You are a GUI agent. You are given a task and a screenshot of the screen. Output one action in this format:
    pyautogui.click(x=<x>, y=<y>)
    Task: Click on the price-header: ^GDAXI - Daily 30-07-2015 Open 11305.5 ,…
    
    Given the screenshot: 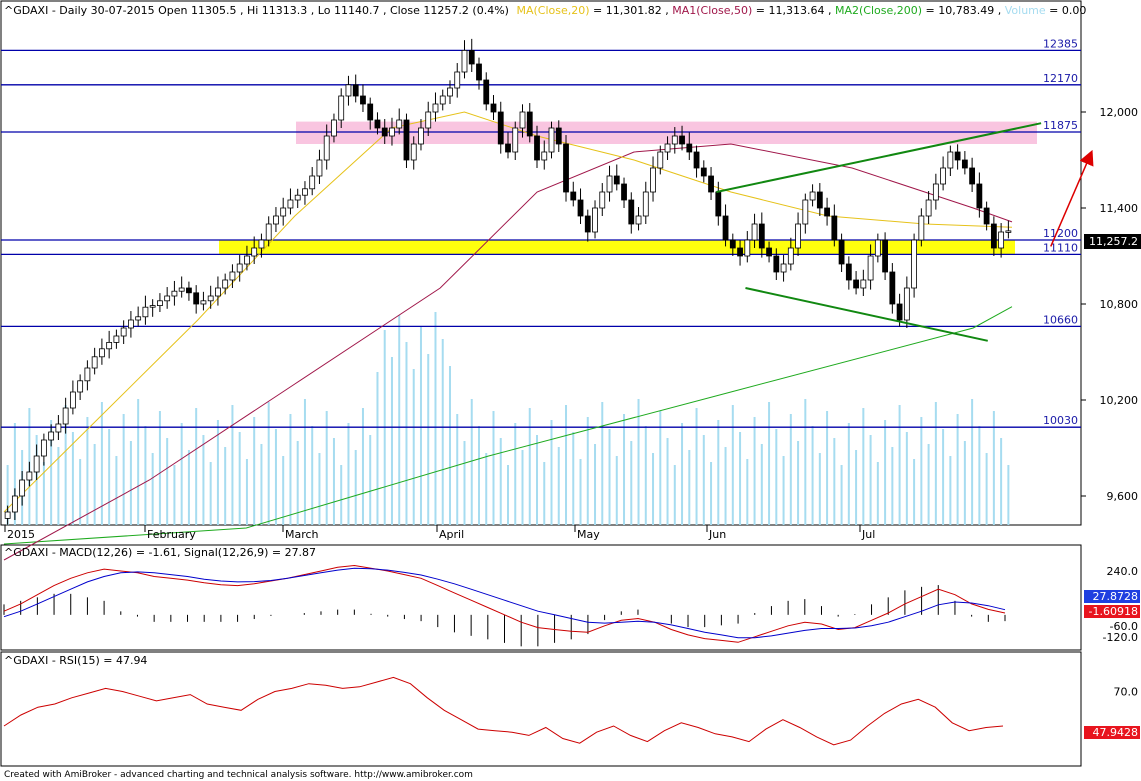 What is the action you would take?
    pyautogui.click(x=545, y=10)
    